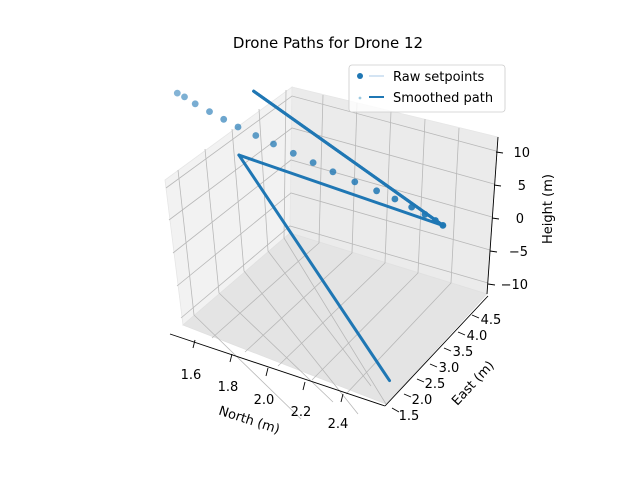  I want to click on z-tick-label-2: 5, so click(522, 186).